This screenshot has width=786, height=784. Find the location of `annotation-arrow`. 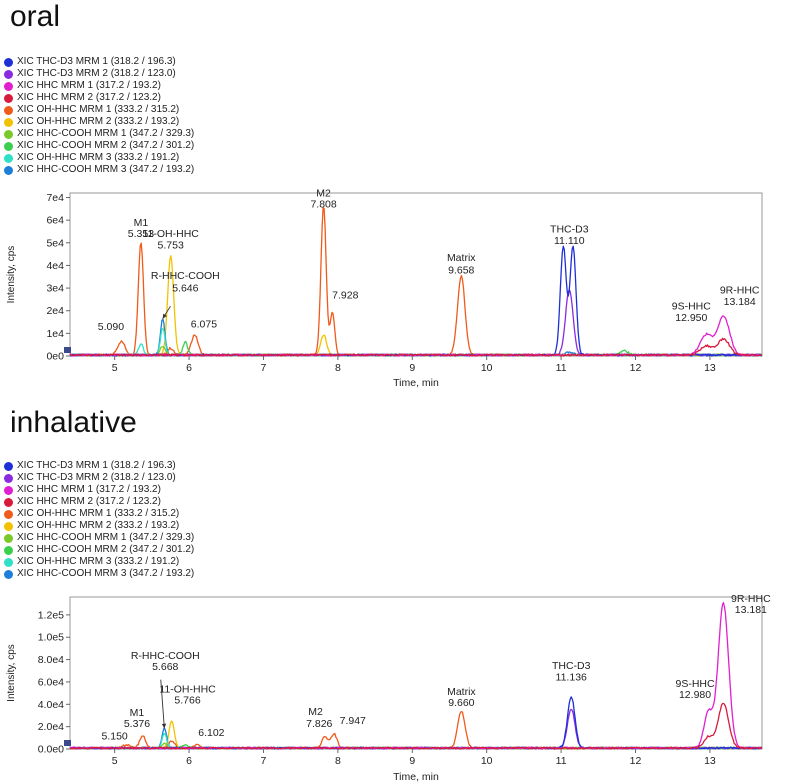

annotation-arrow is located at coordinates (162, 704).